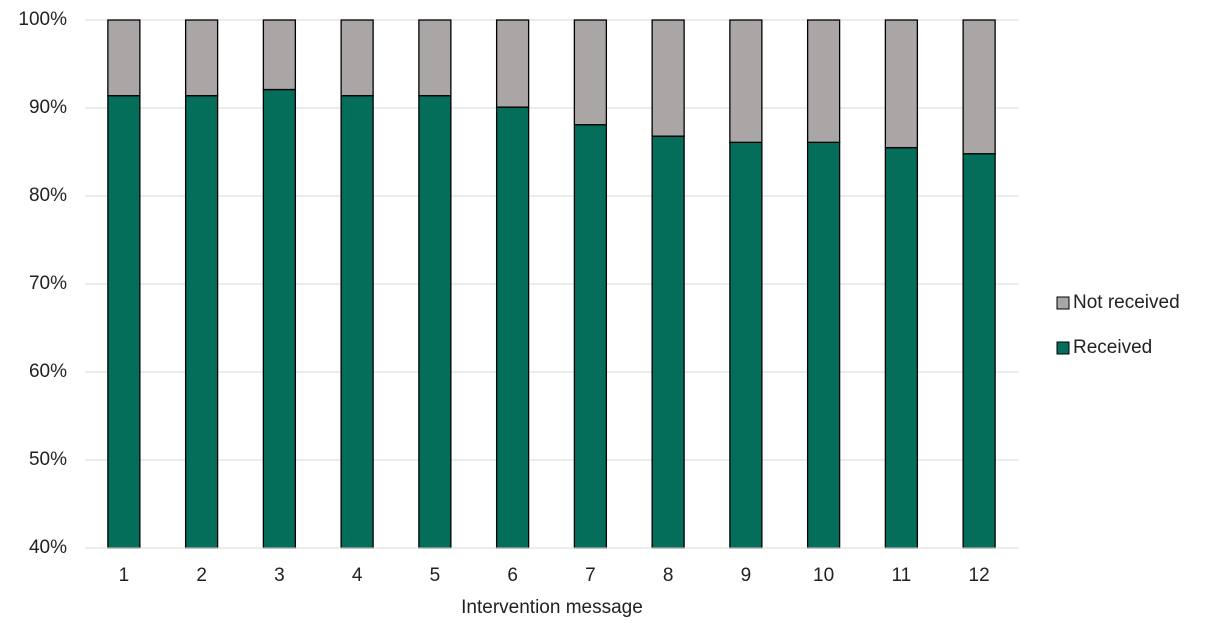 Image resolution: width=1217 pixels, height=628 pixels. What do you see at coordinates (1126, 302) in the screenshot?
I see `legend-label: Not received` at bounding box center [1126, 302].